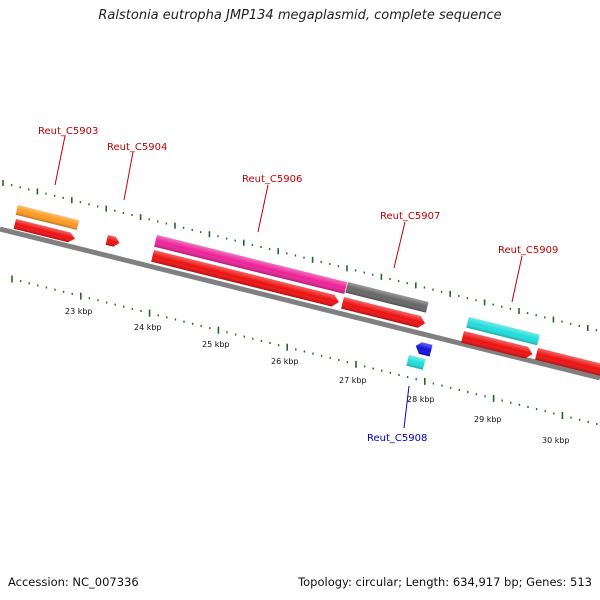 The image size is (600, 600). I want to click on scale-label: 27 kbp, so click(353, 380).